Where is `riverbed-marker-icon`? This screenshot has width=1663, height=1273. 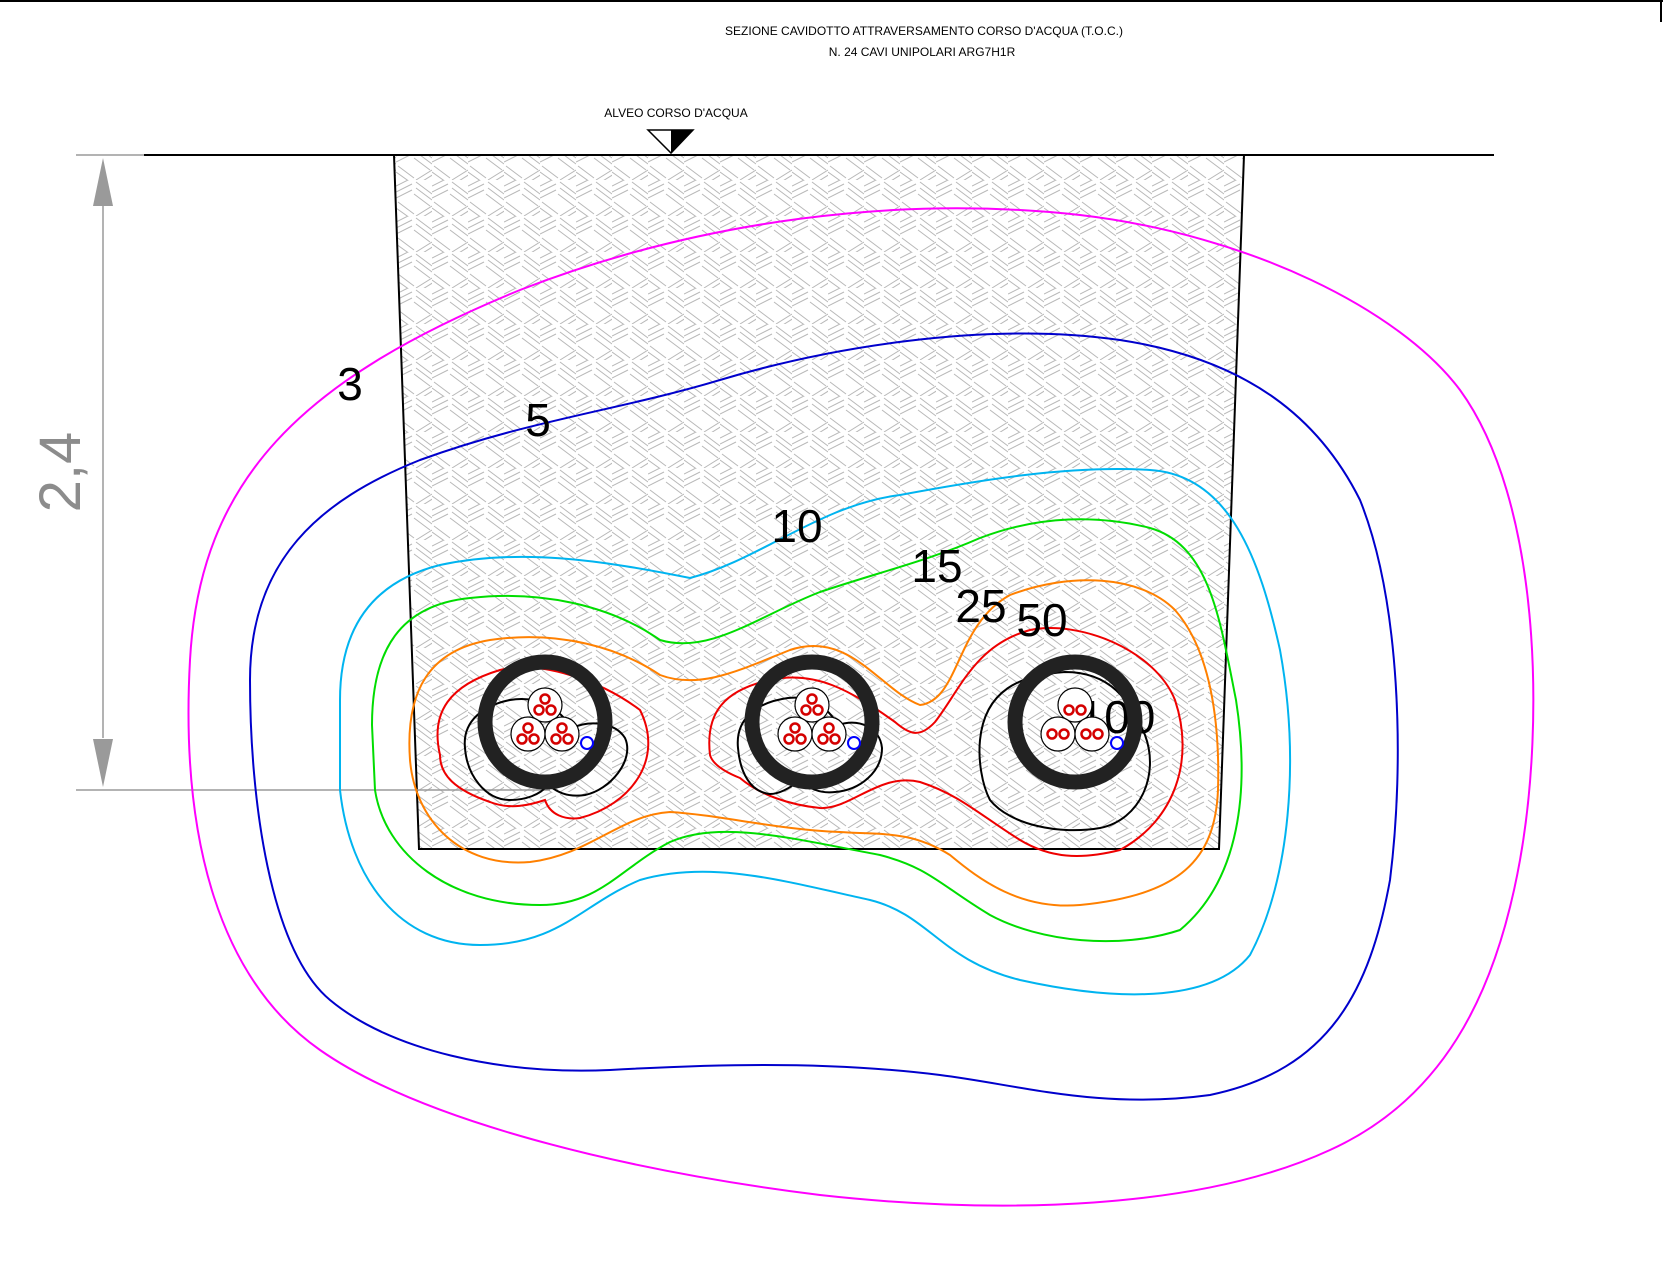 riverbed-marker-icon is located at coordinates (670, 142).